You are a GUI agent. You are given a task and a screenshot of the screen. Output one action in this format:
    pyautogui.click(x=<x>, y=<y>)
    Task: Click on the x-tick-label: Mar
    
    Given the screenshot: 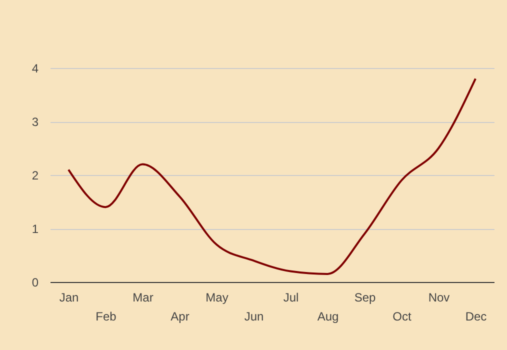 What is the action you would take?
    pyautogui.click(x=143, y=297)
    